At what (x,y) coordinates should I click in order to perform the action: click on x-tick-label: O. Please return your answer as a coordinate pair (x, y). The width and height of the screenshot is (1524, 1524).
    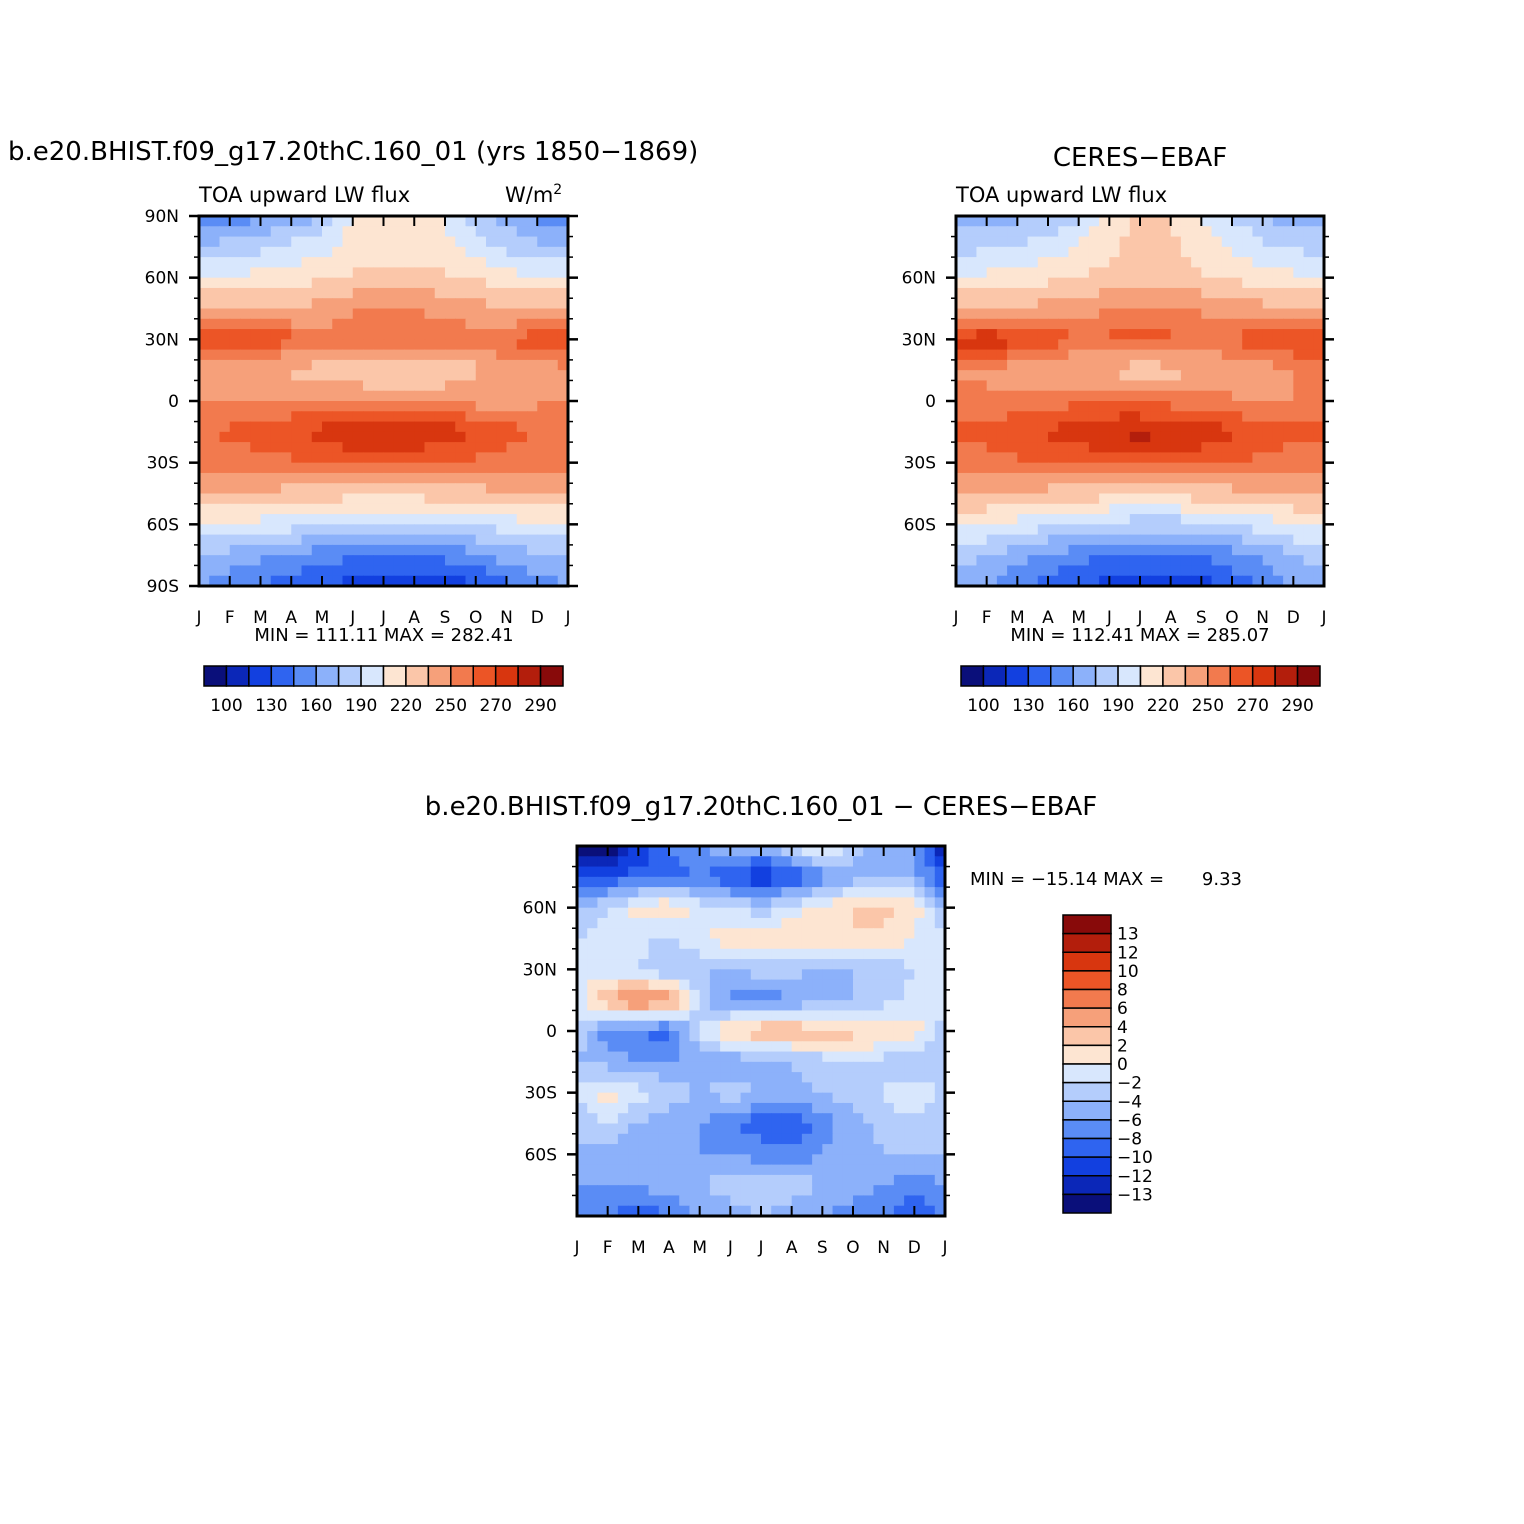
    Looking at the image, I should click on (852, 1248).